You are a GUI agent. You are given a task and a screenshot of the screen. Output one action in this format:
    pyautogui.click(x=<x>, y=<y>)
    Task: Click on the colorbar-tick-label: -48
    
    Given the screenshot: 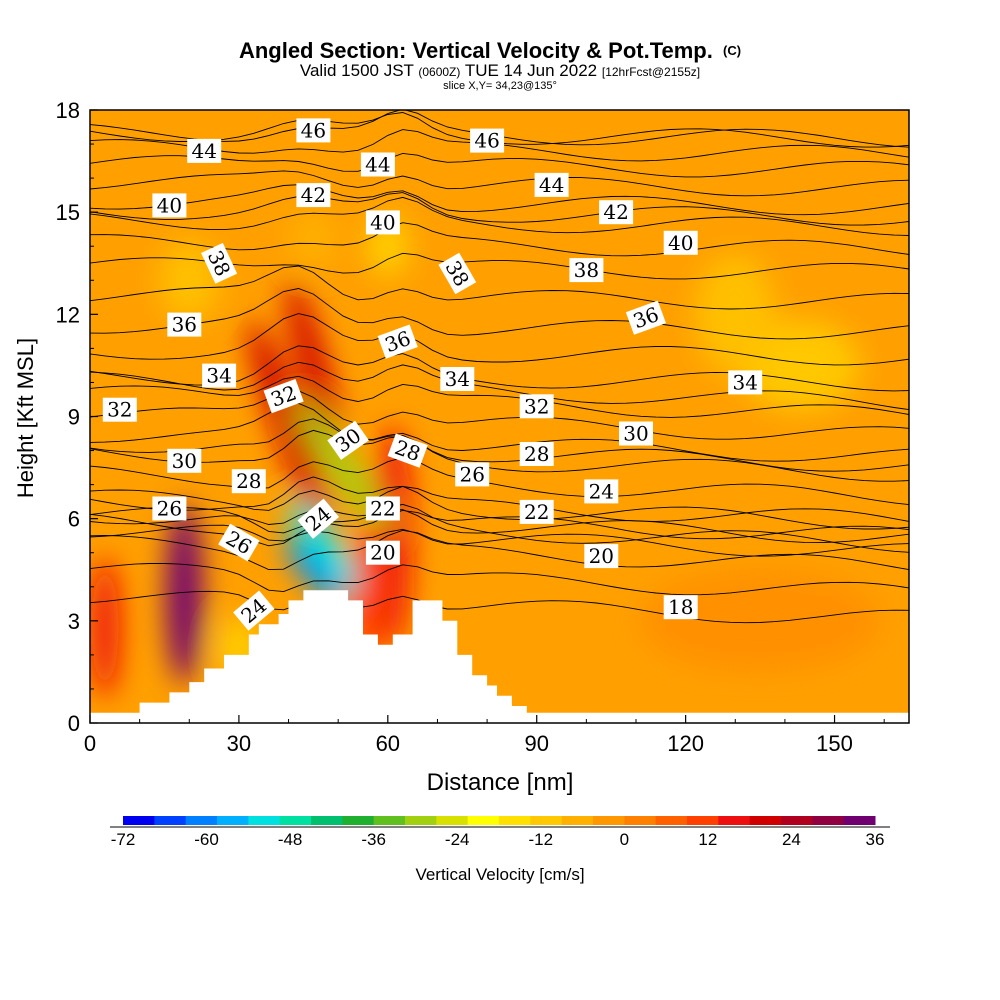 What is the action you would take?
    pyautogui.click(x=290, y=839)
    